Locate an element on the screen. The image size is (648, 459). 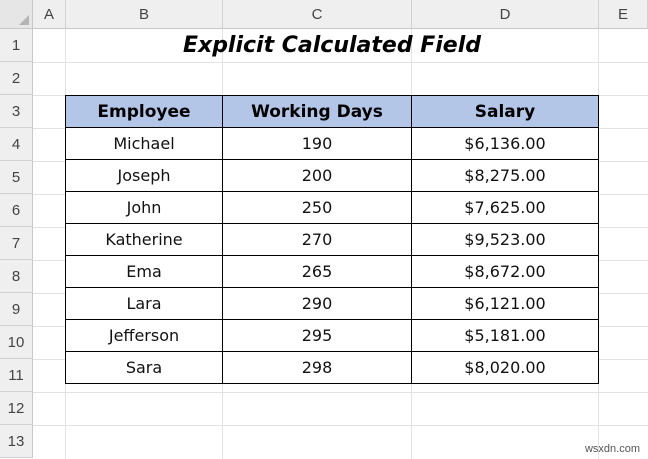
column-header-c: C is located at coordinates (317, 14).